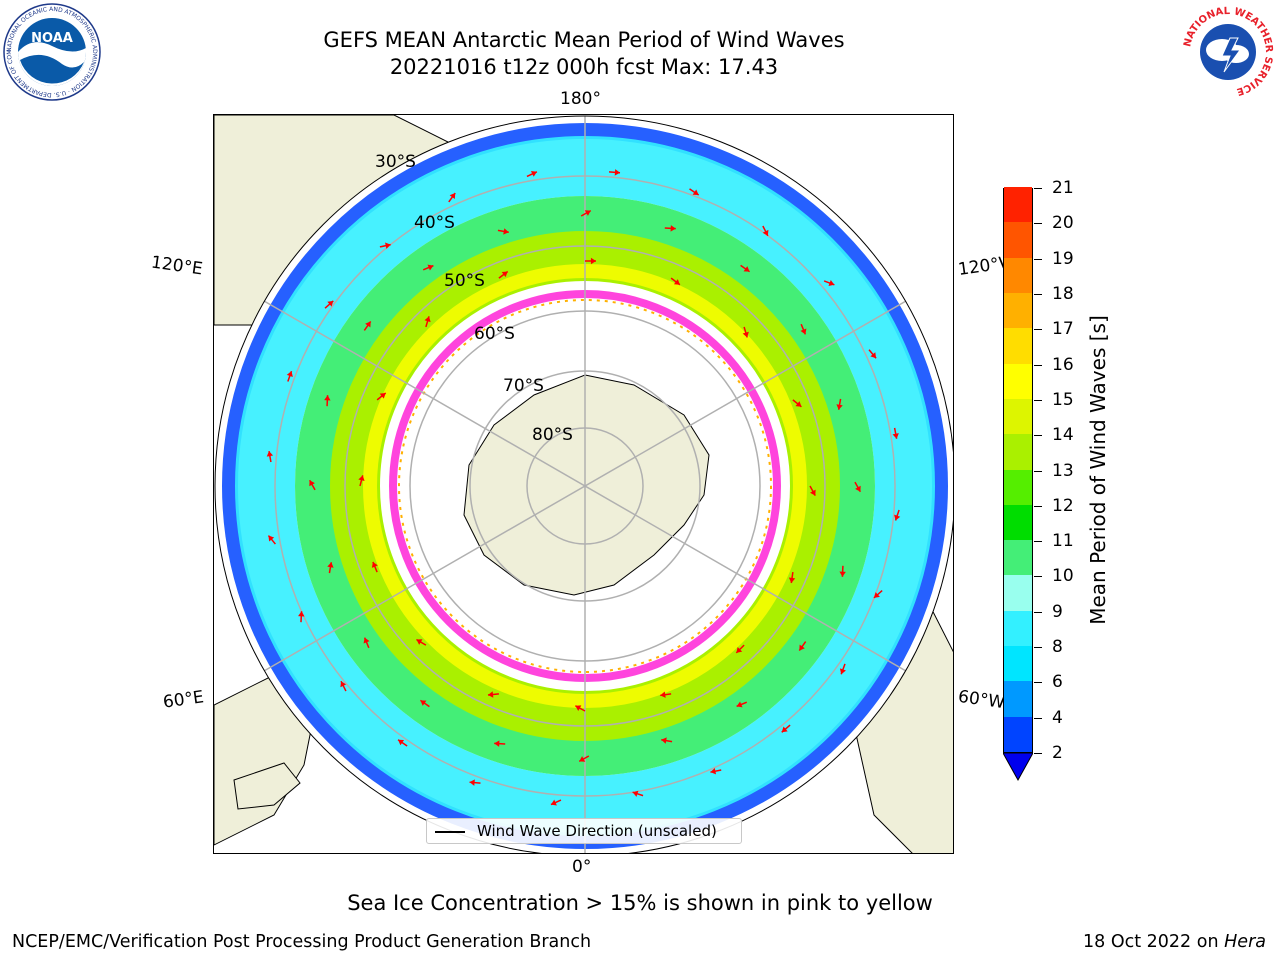 This screenshot has width=1280, height=960. I want to click on lon-label-180: 180°, so click(580, 99).